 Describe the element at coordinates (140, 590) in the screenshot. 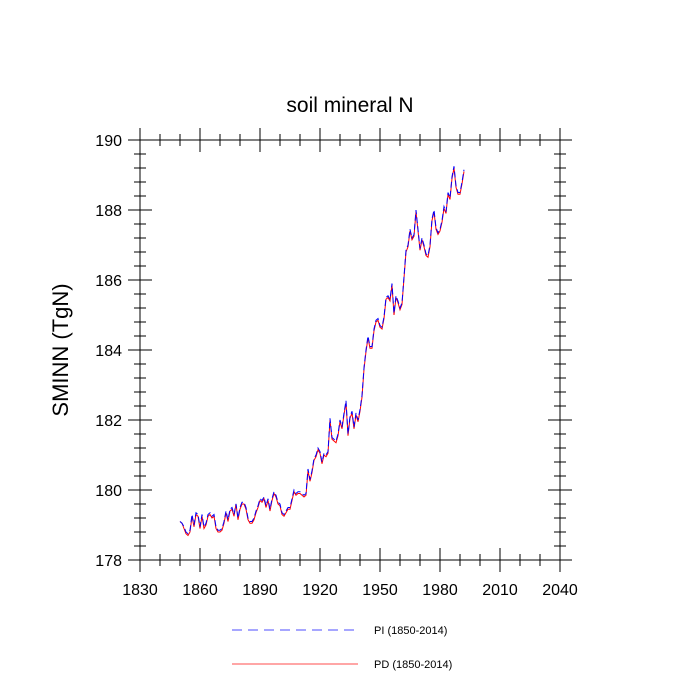

I see `x-tick-label: 1830` at that location.